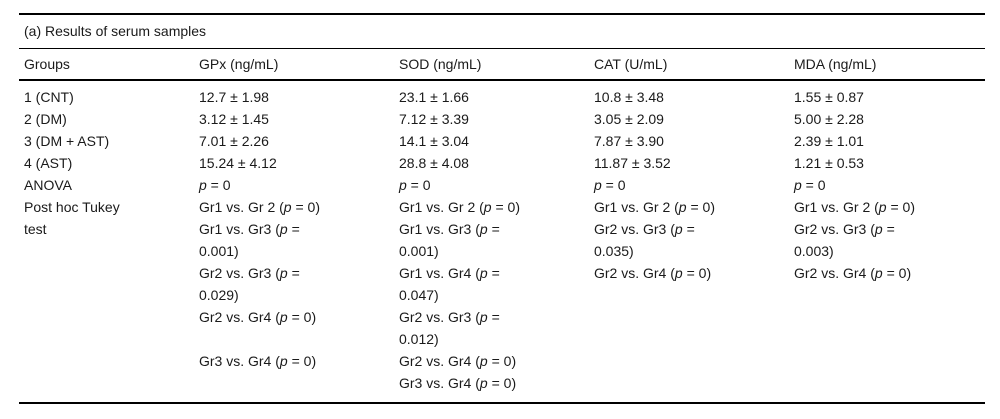  What do you see at coordinates (234, 97) in the screenshot?
I see `data-cell: 12.7 ± 1.98` at bounding box center [234, 97].